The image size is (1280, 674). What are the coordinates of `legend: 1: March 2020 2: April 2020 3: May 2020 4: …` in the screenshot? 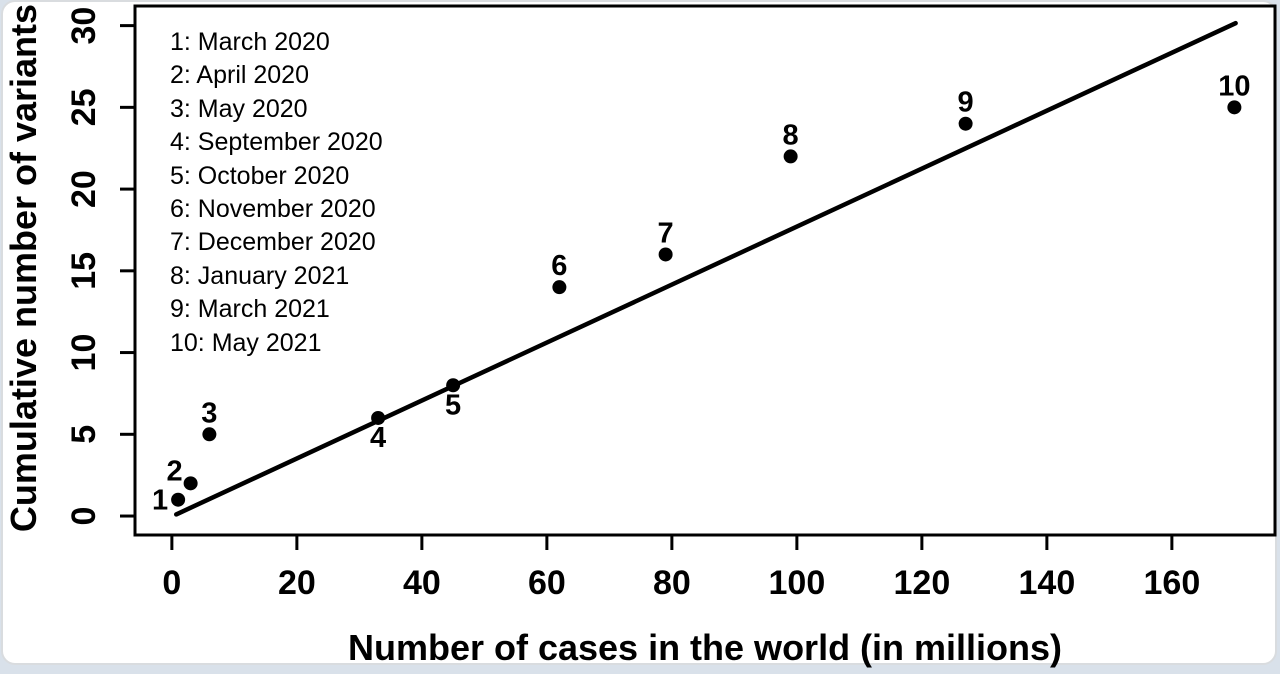 It's located at (276, 193).